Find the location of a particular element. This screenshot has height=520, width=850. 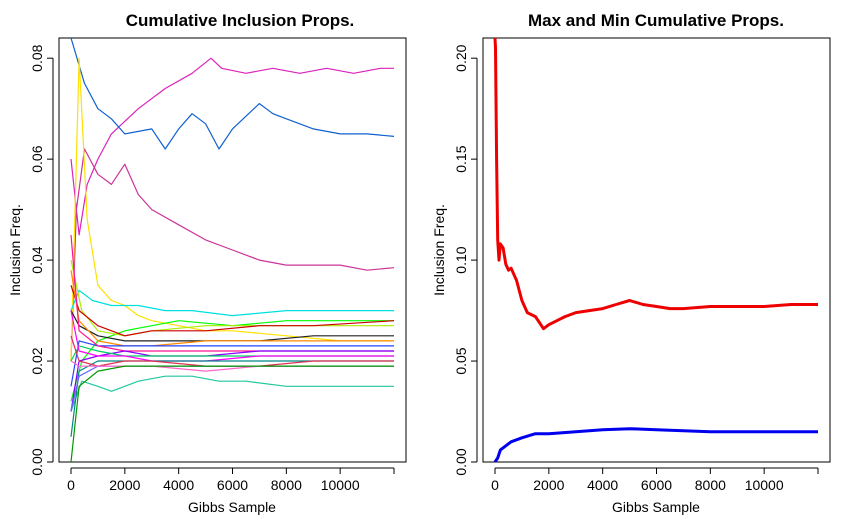

chart-title: Cumulative Inclusion Props. is located at coordinates (240, 20).